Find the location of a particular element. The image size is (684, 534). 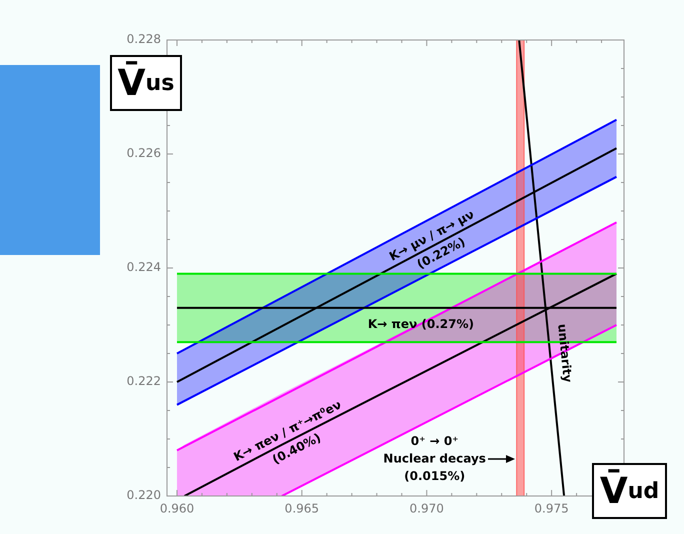

x-tick-label: 0.970 is located at coordinates (427, 508).